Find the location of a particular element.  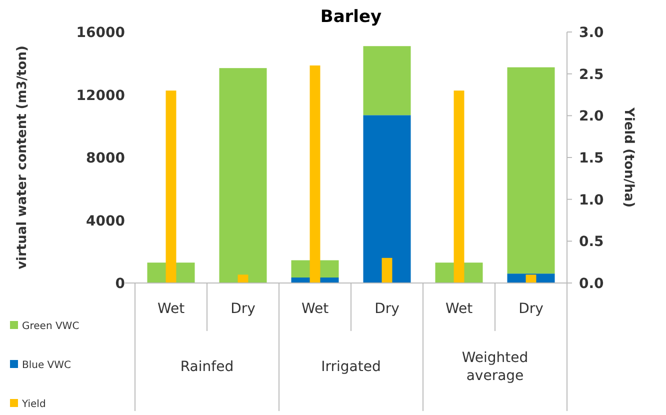

y-tick-label: 16000 is located at coordinates (101, 33).